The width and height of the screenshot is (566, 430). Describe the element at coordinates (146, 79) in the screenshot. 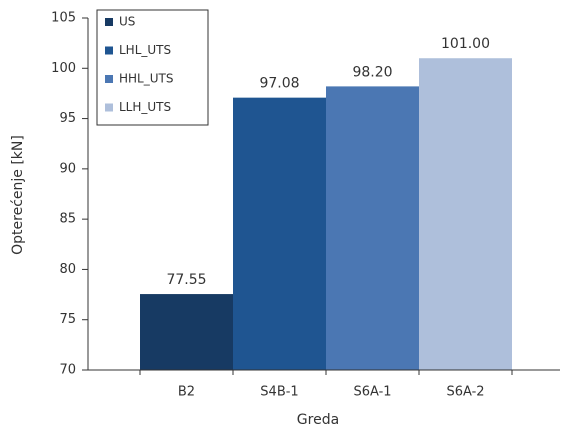

I see `legend-label: HHL_UTS` at that location.